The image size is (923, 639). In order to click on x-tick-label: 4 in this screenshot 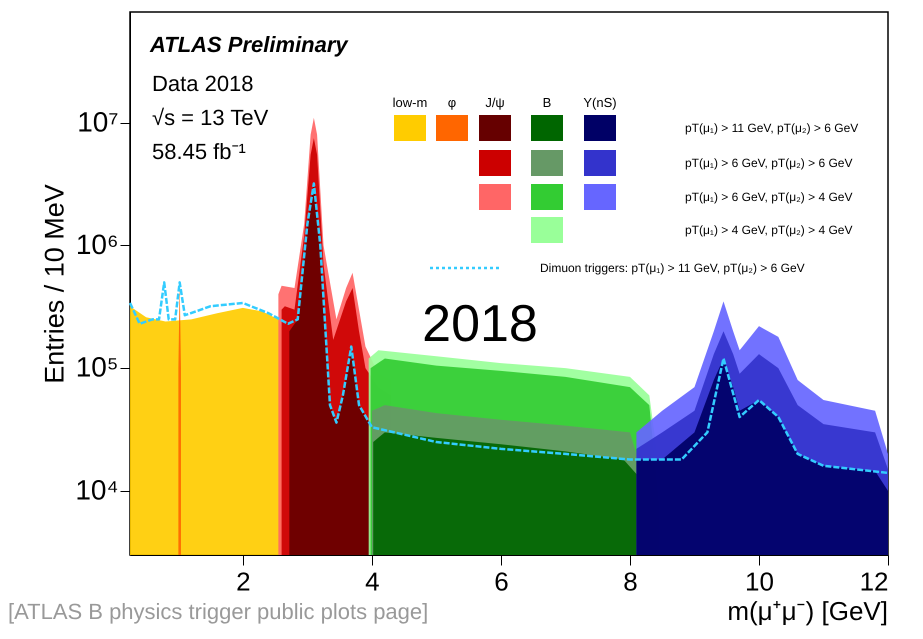, I will do `click(372, 581)`.